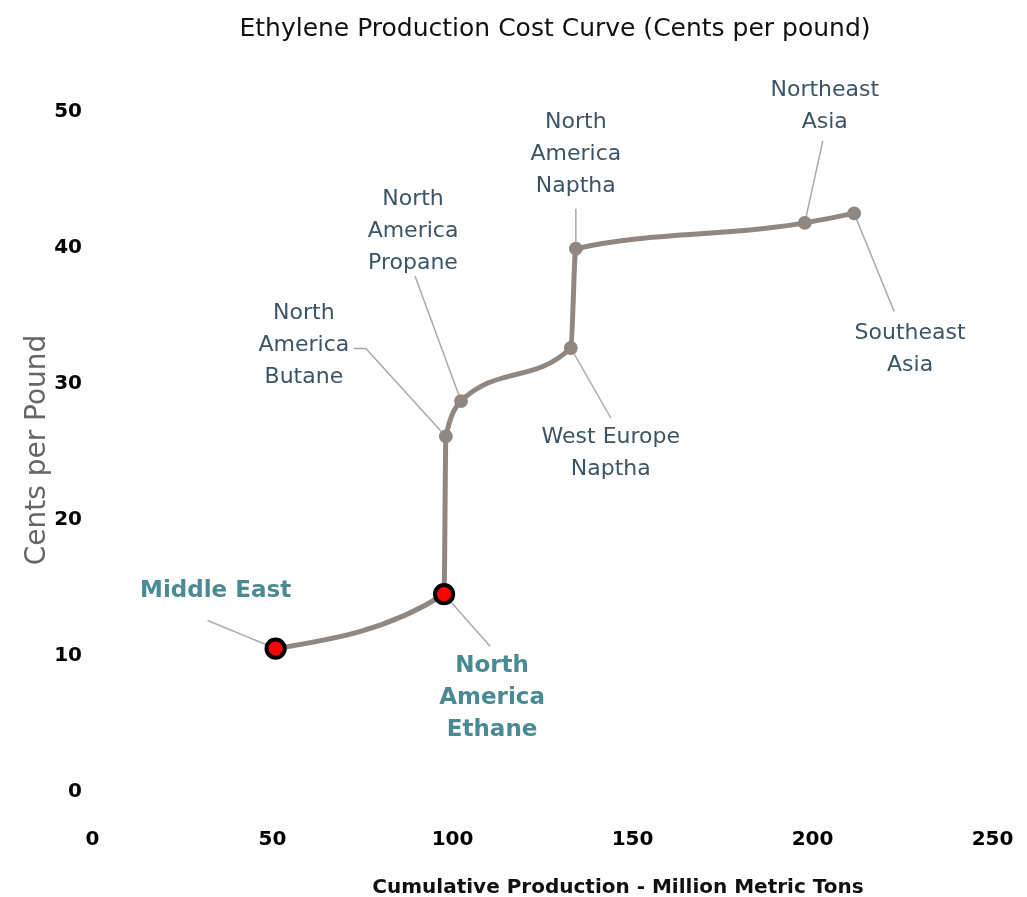  Describe the element at coordinates (75, 789) in the screenshot. I see `y-tick-label: 0` at that location.